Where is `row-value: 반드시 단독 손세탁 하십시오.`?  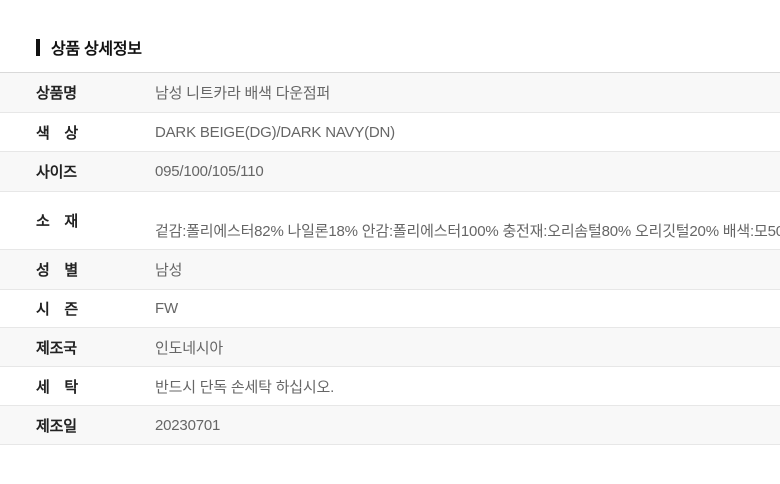 row-value: 반드시 단독 손세탁 하십시오. is located at coordinates (245, 387).